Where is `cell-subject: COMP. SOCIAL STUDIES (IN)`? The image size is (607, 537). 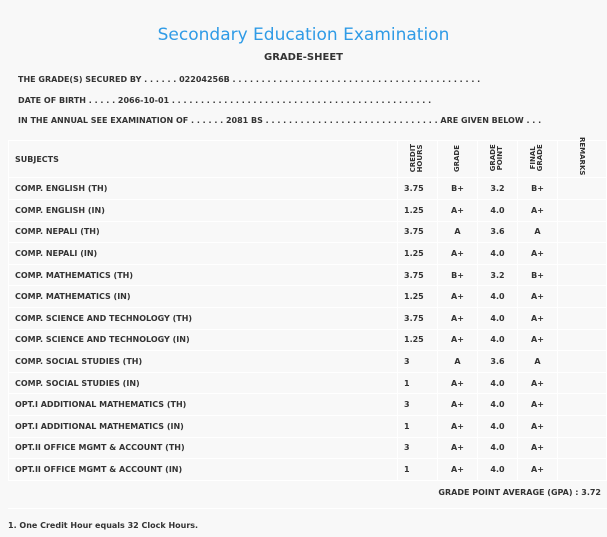
cell-subject: COMP. SOCIAL STUDIES (IN) is located at coordinates (203, 383).